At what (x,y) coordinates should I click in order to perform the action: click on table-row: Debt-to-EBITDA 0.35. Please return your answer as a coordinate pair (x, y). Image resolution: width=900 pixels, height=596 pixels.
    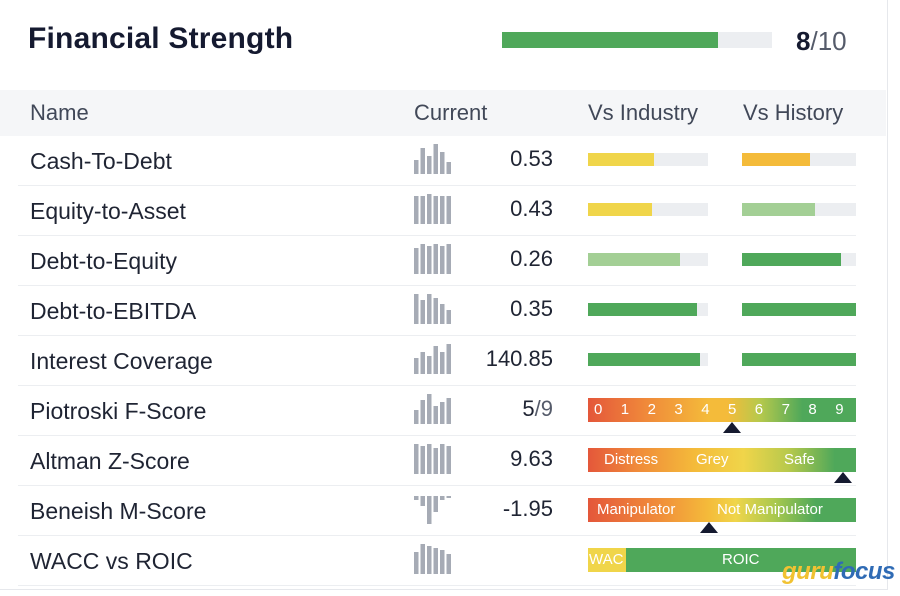
    Looking at the image, I should click on (437, 311).